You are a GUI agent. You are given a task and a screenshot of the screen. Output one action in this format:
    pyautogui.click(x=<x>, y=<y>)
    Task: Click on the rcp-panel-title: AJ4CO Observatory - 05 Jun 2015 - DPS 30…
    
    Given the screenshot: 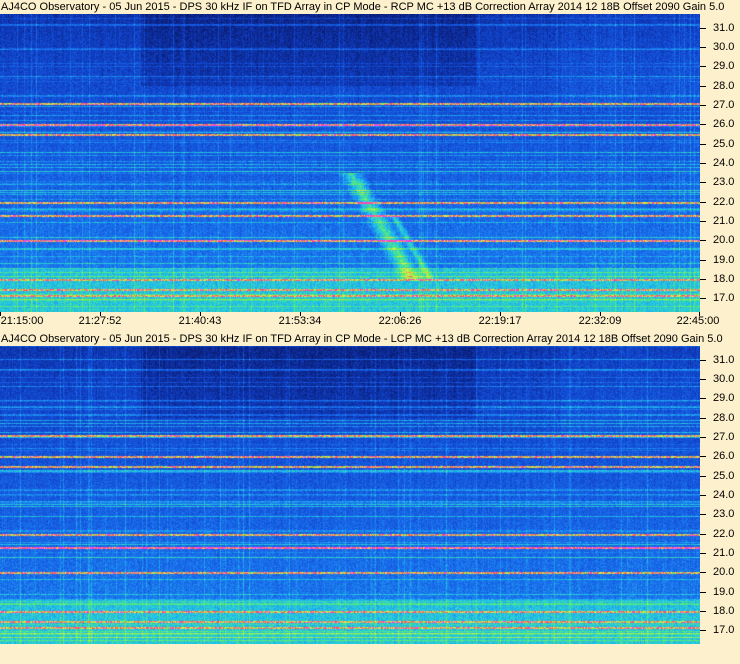 What is the action you would take?
    pyautogui.click(x=370, y=7)
    